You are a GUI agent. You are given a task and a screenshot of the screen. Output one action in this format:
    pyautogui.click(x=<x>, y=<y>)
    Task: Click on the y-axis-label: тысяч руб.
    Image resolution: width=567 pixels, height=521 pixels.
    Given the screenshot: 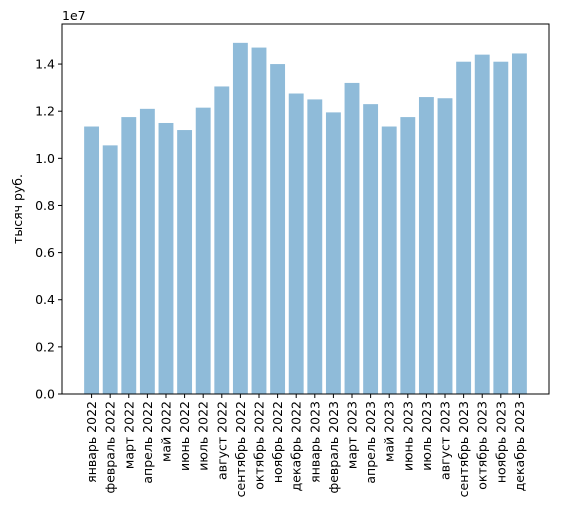 What is the action you would take?
    pyautogui.click(x=17, y=209)
    